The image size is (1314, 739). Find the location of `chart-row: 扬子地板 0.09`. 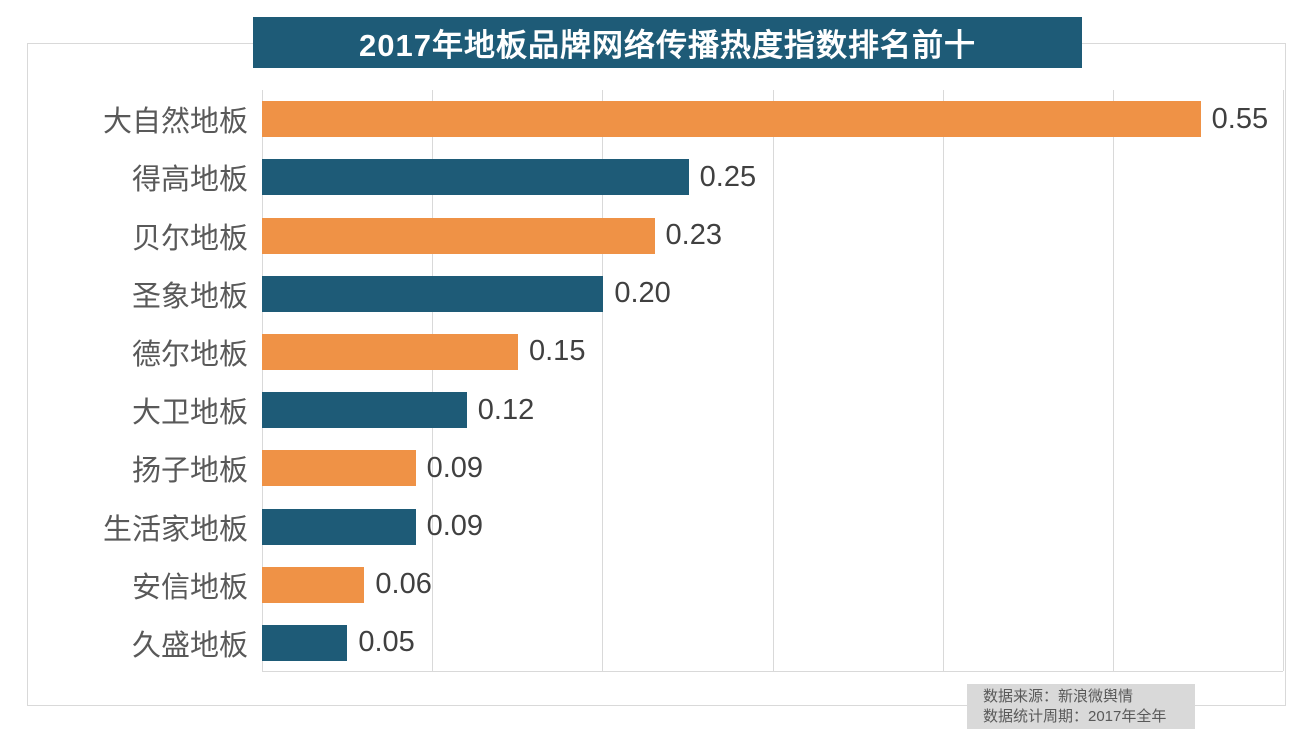

chart-row: 扬子地板 0.09 is located at coordinates (657, 468).